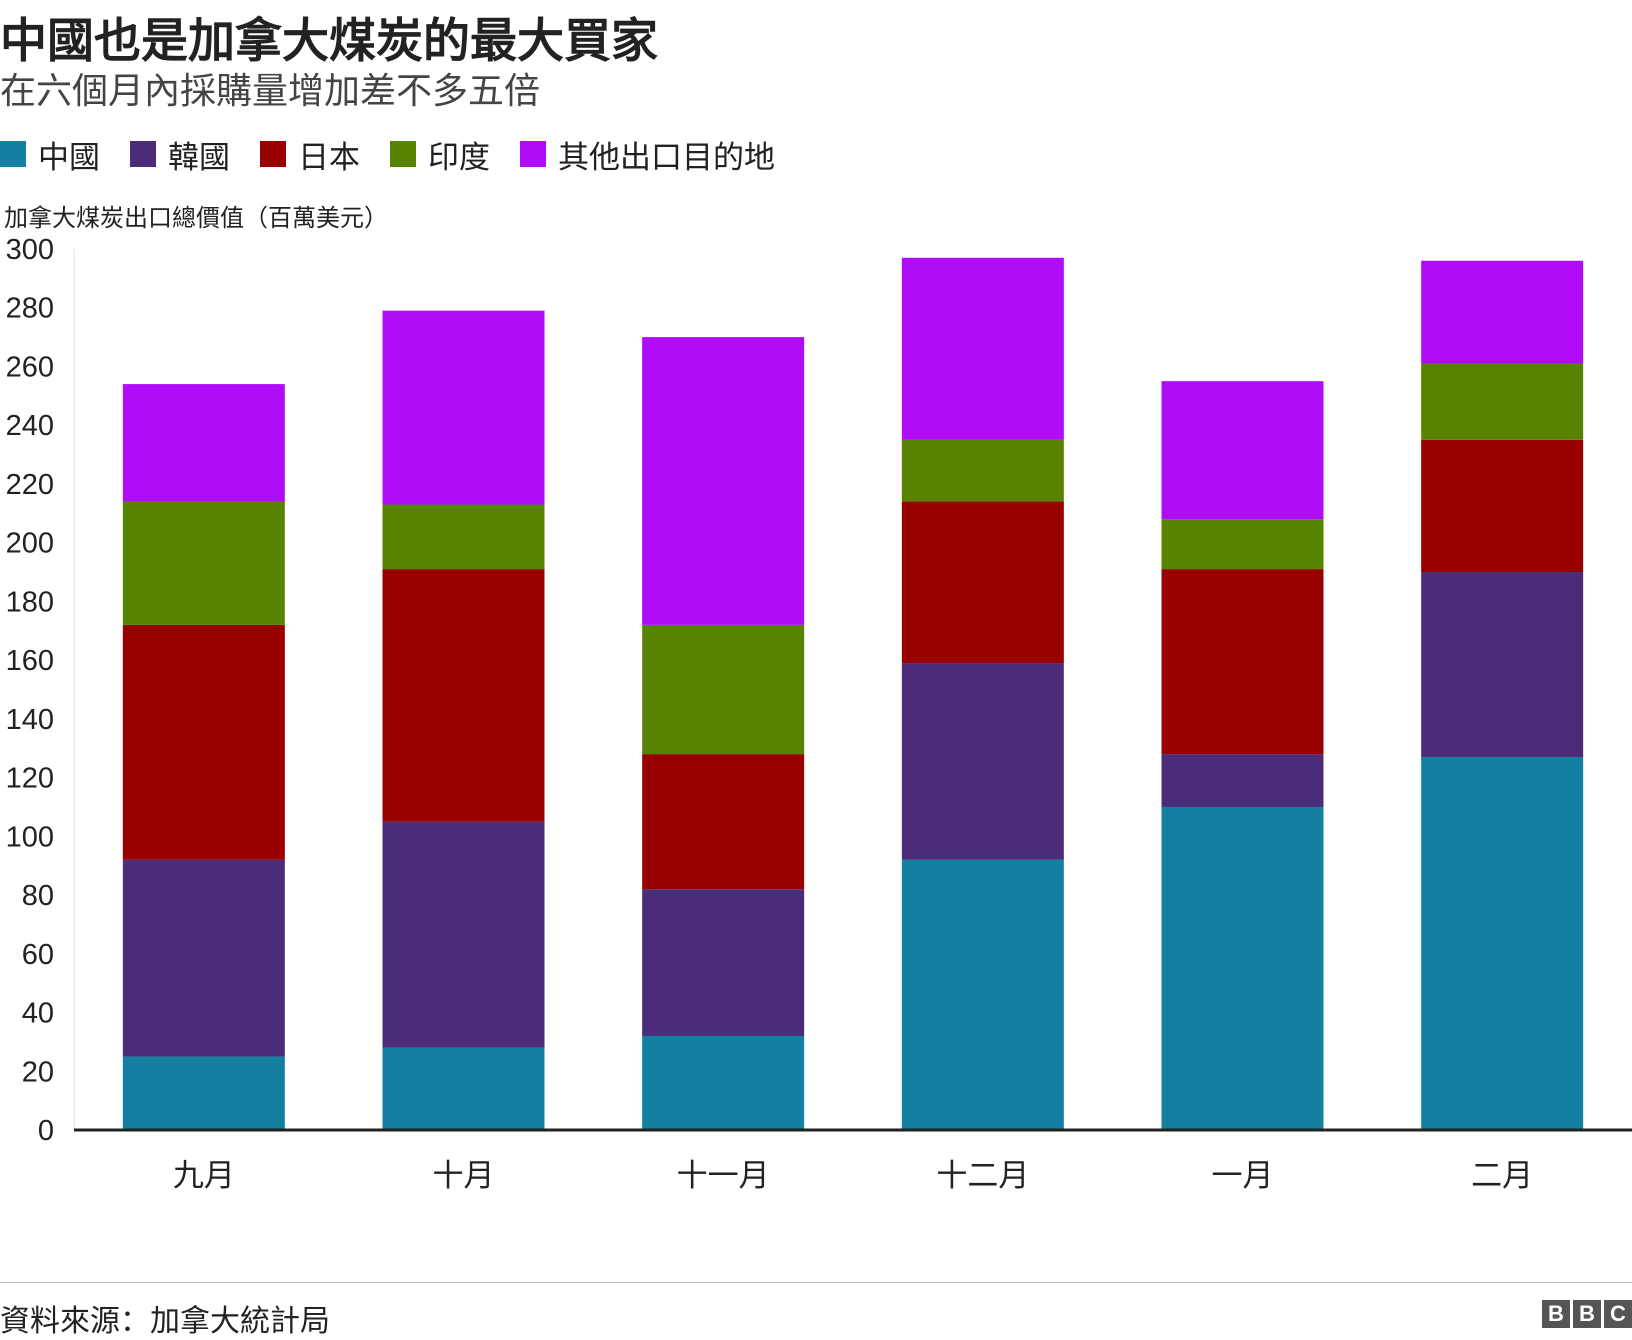 The height and width of the screenshot is (1340, 1632). I want to click on y-tick-label: 140, so click(30, 720).